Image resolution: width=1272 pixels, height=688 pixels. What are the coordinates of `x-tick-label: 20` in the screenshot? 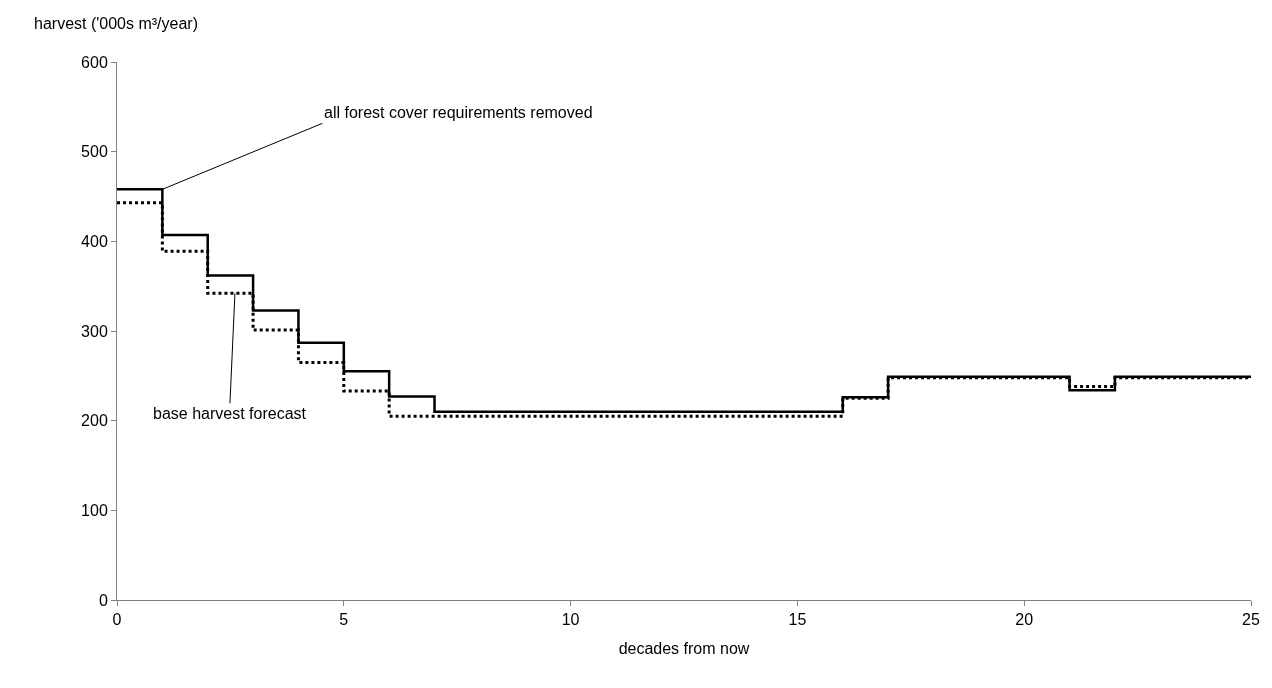 It's located at (1024, 620).